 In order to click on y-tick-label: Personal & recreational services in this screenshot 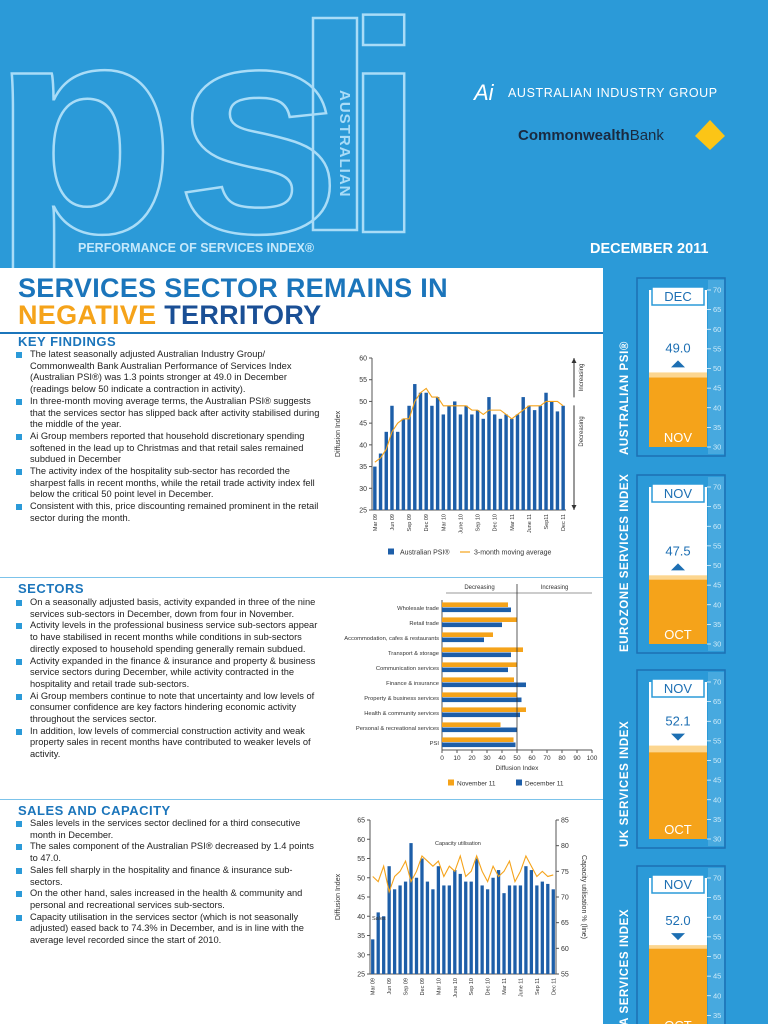, I will do `click(397, 729)`.